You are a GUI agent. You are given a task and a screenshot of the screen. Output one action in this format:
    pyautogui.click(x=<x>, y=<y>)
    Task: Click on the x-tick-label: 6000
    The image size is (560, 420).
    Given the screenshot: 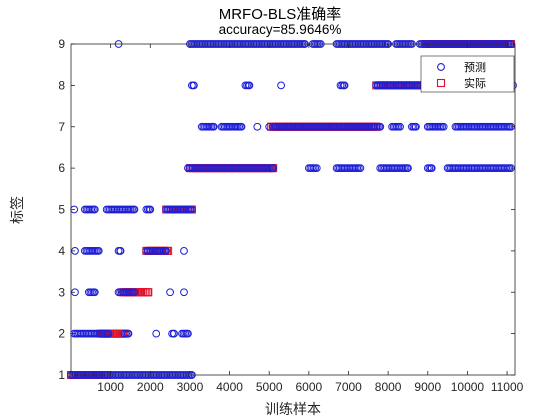 What is the action you would take?
    pyautogui.click(x=309, y=387)
    